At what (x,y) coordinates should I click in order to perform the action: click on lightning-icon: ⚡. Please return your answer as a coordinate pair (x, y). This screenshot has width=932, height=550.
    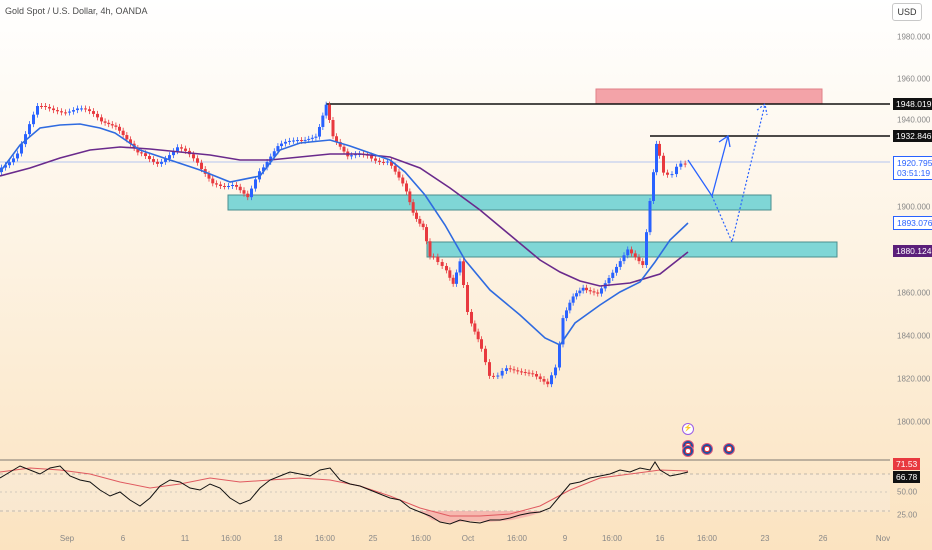
    Looking at the image, I should click on (688, 429).